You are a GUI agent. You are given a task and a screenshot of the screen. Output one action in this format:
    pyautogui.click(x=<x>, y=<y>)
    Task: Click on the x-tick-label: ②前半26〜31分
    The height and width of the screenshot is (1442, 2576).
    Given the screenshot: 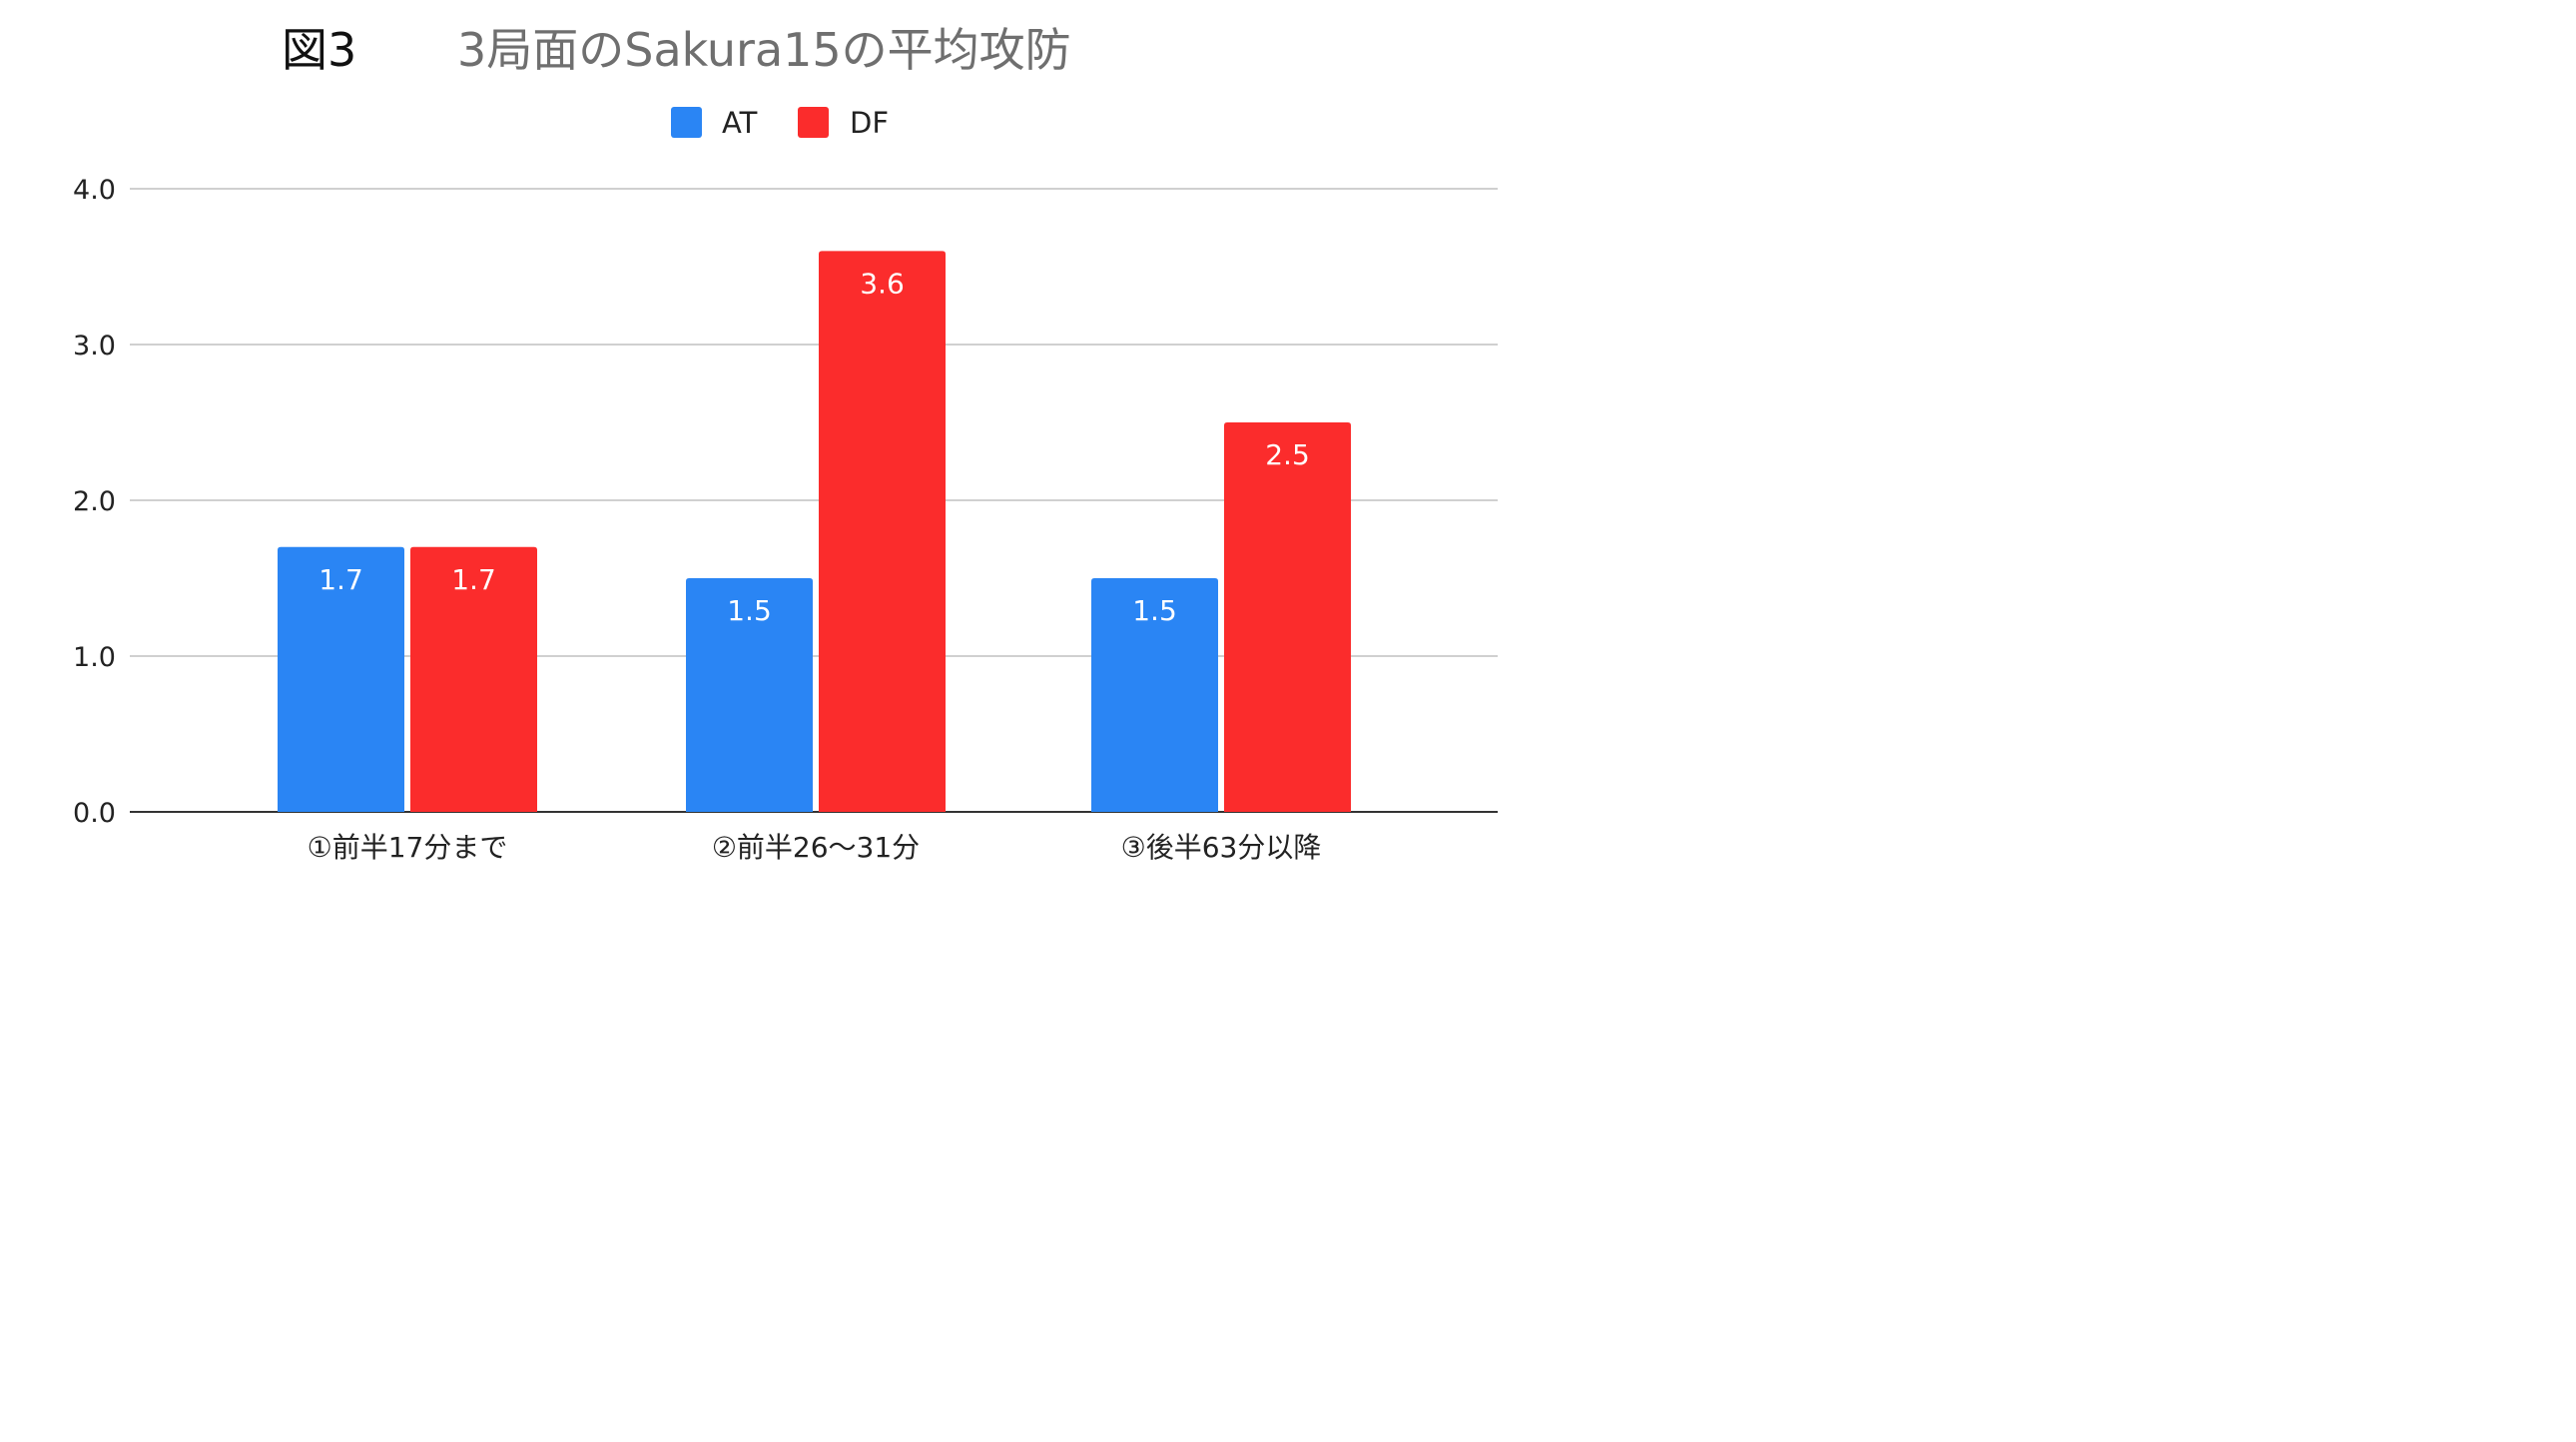 What is the action you would take?
    pyautogui.click(x=816, y=847)
    